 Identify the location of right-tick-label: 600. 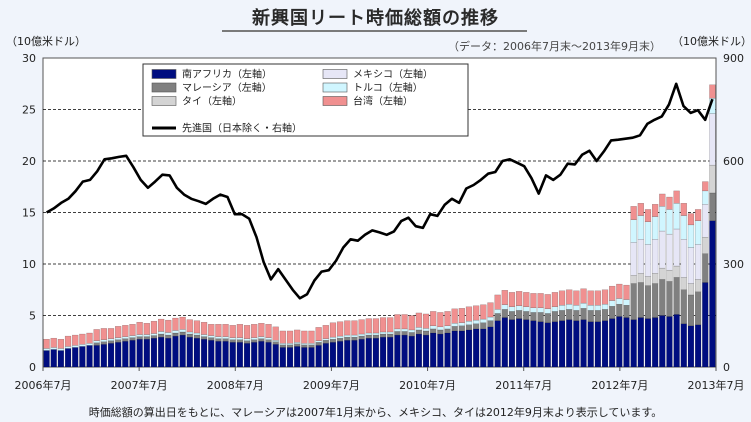
(733, 161).